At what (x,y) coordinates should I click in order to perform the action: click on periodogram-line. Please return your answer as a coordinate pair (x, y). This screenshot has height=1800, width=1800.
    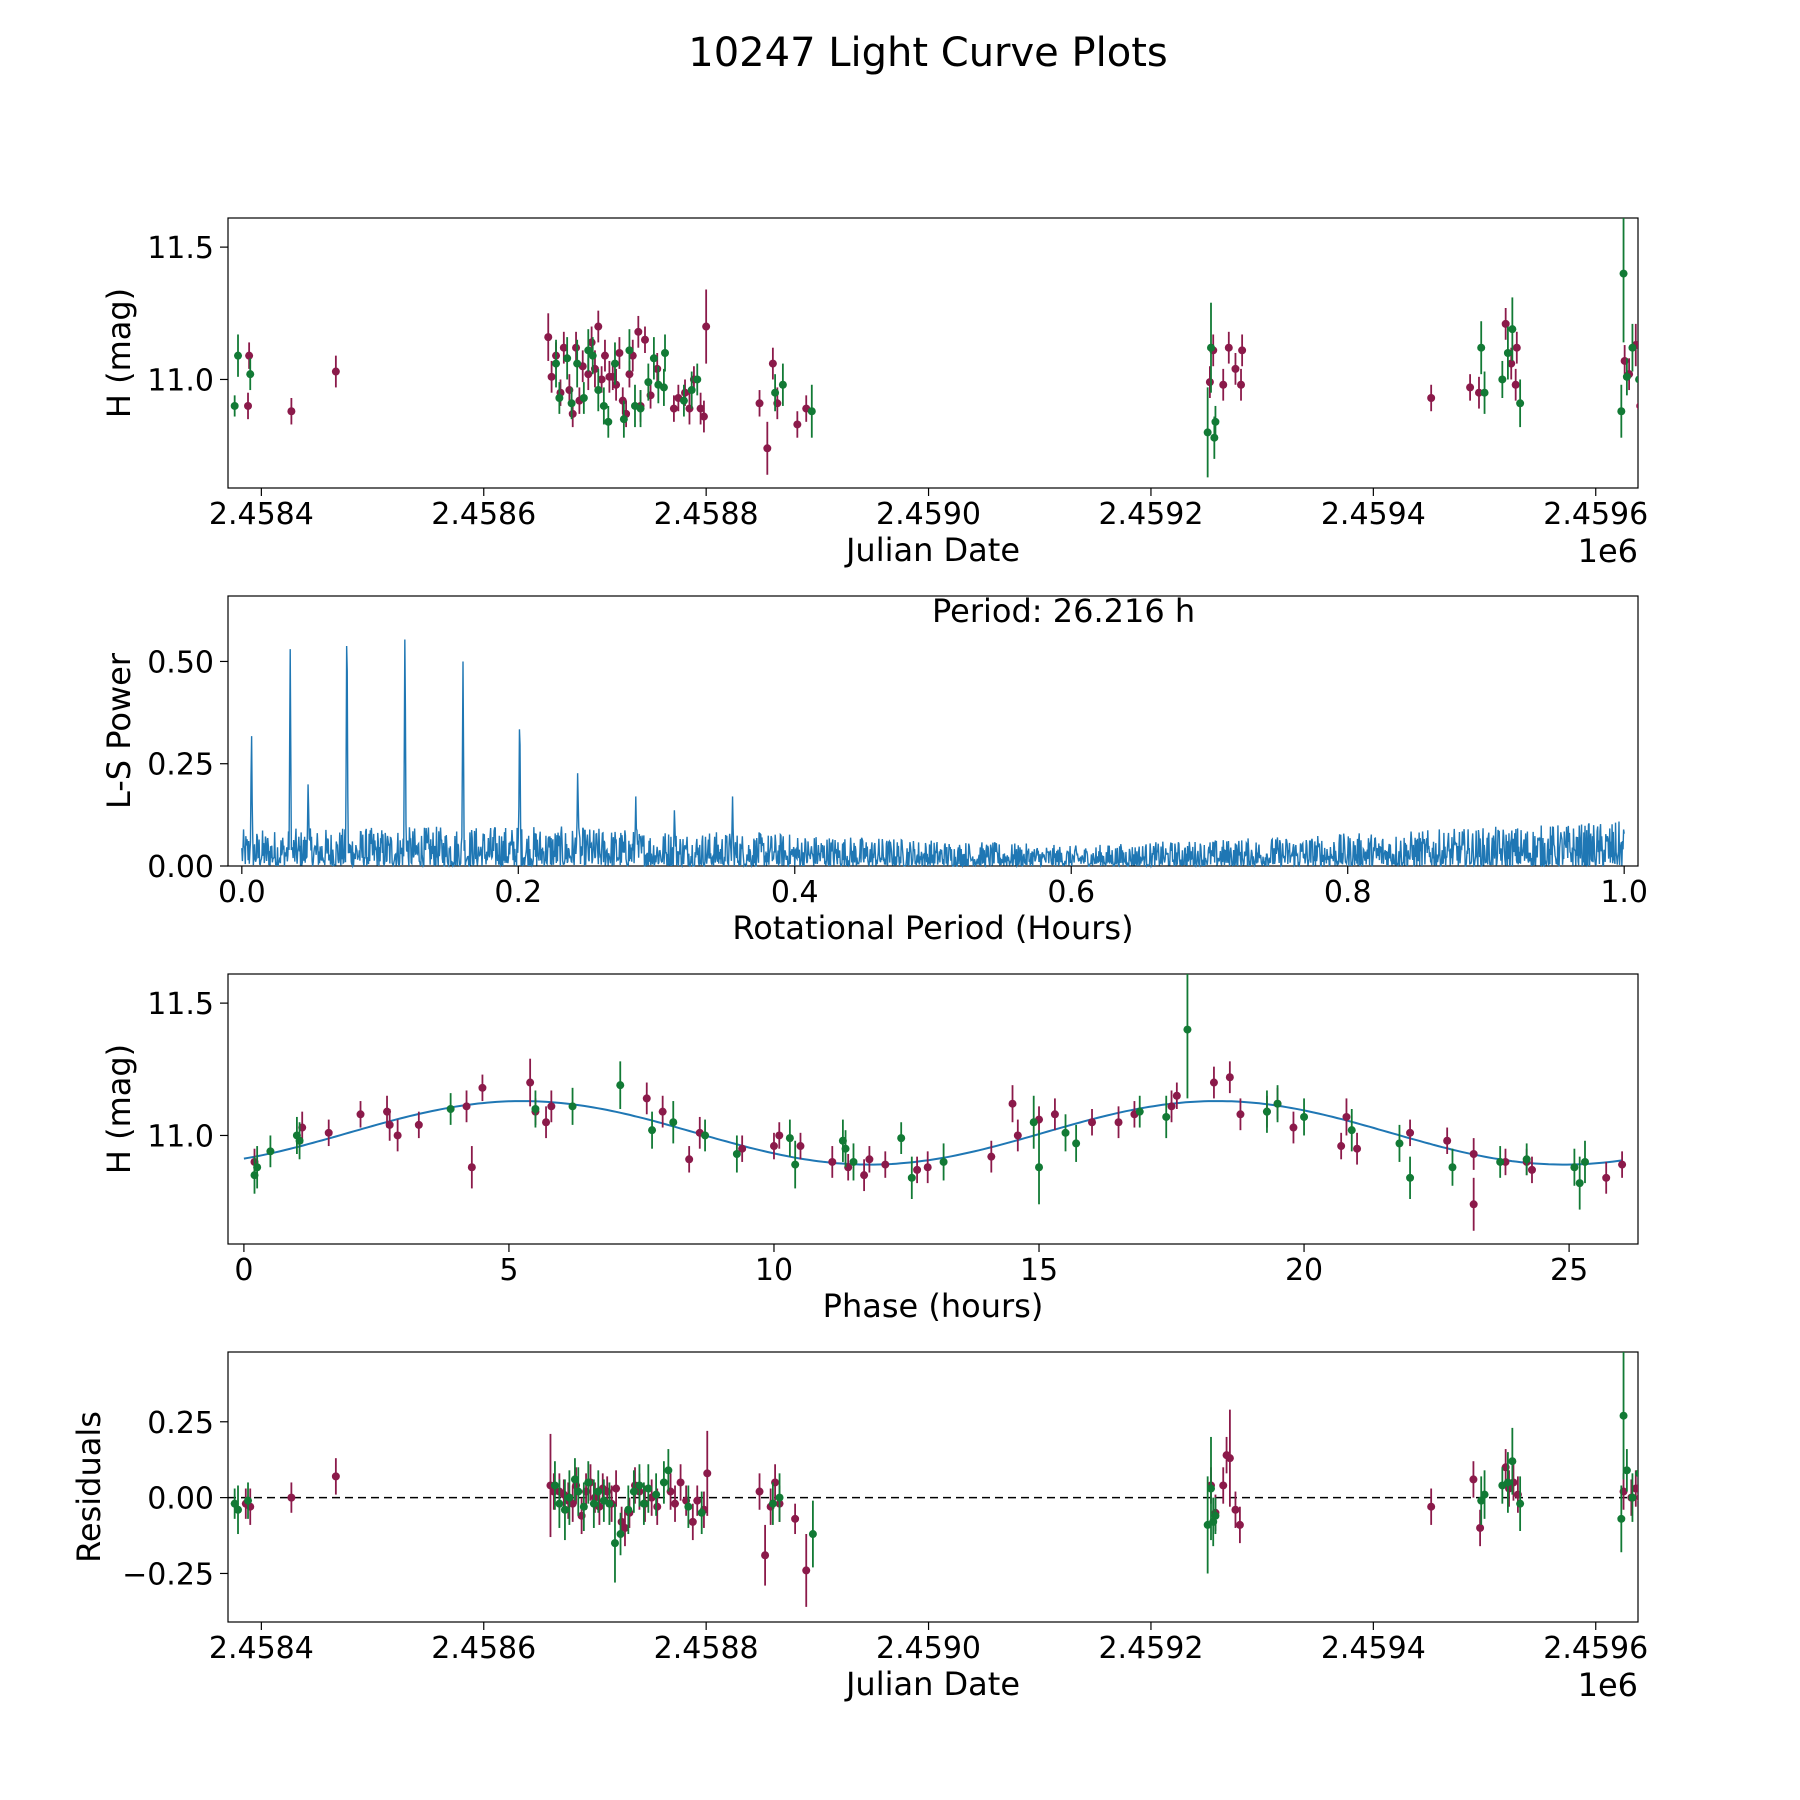
    Looking at the image, I should click on (933, 754).